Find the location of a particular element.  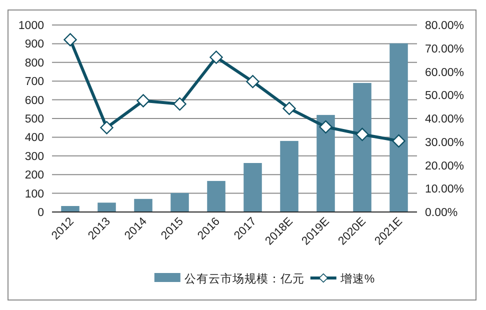

y-tick-label: 100 is located at coordinates (34, 194).